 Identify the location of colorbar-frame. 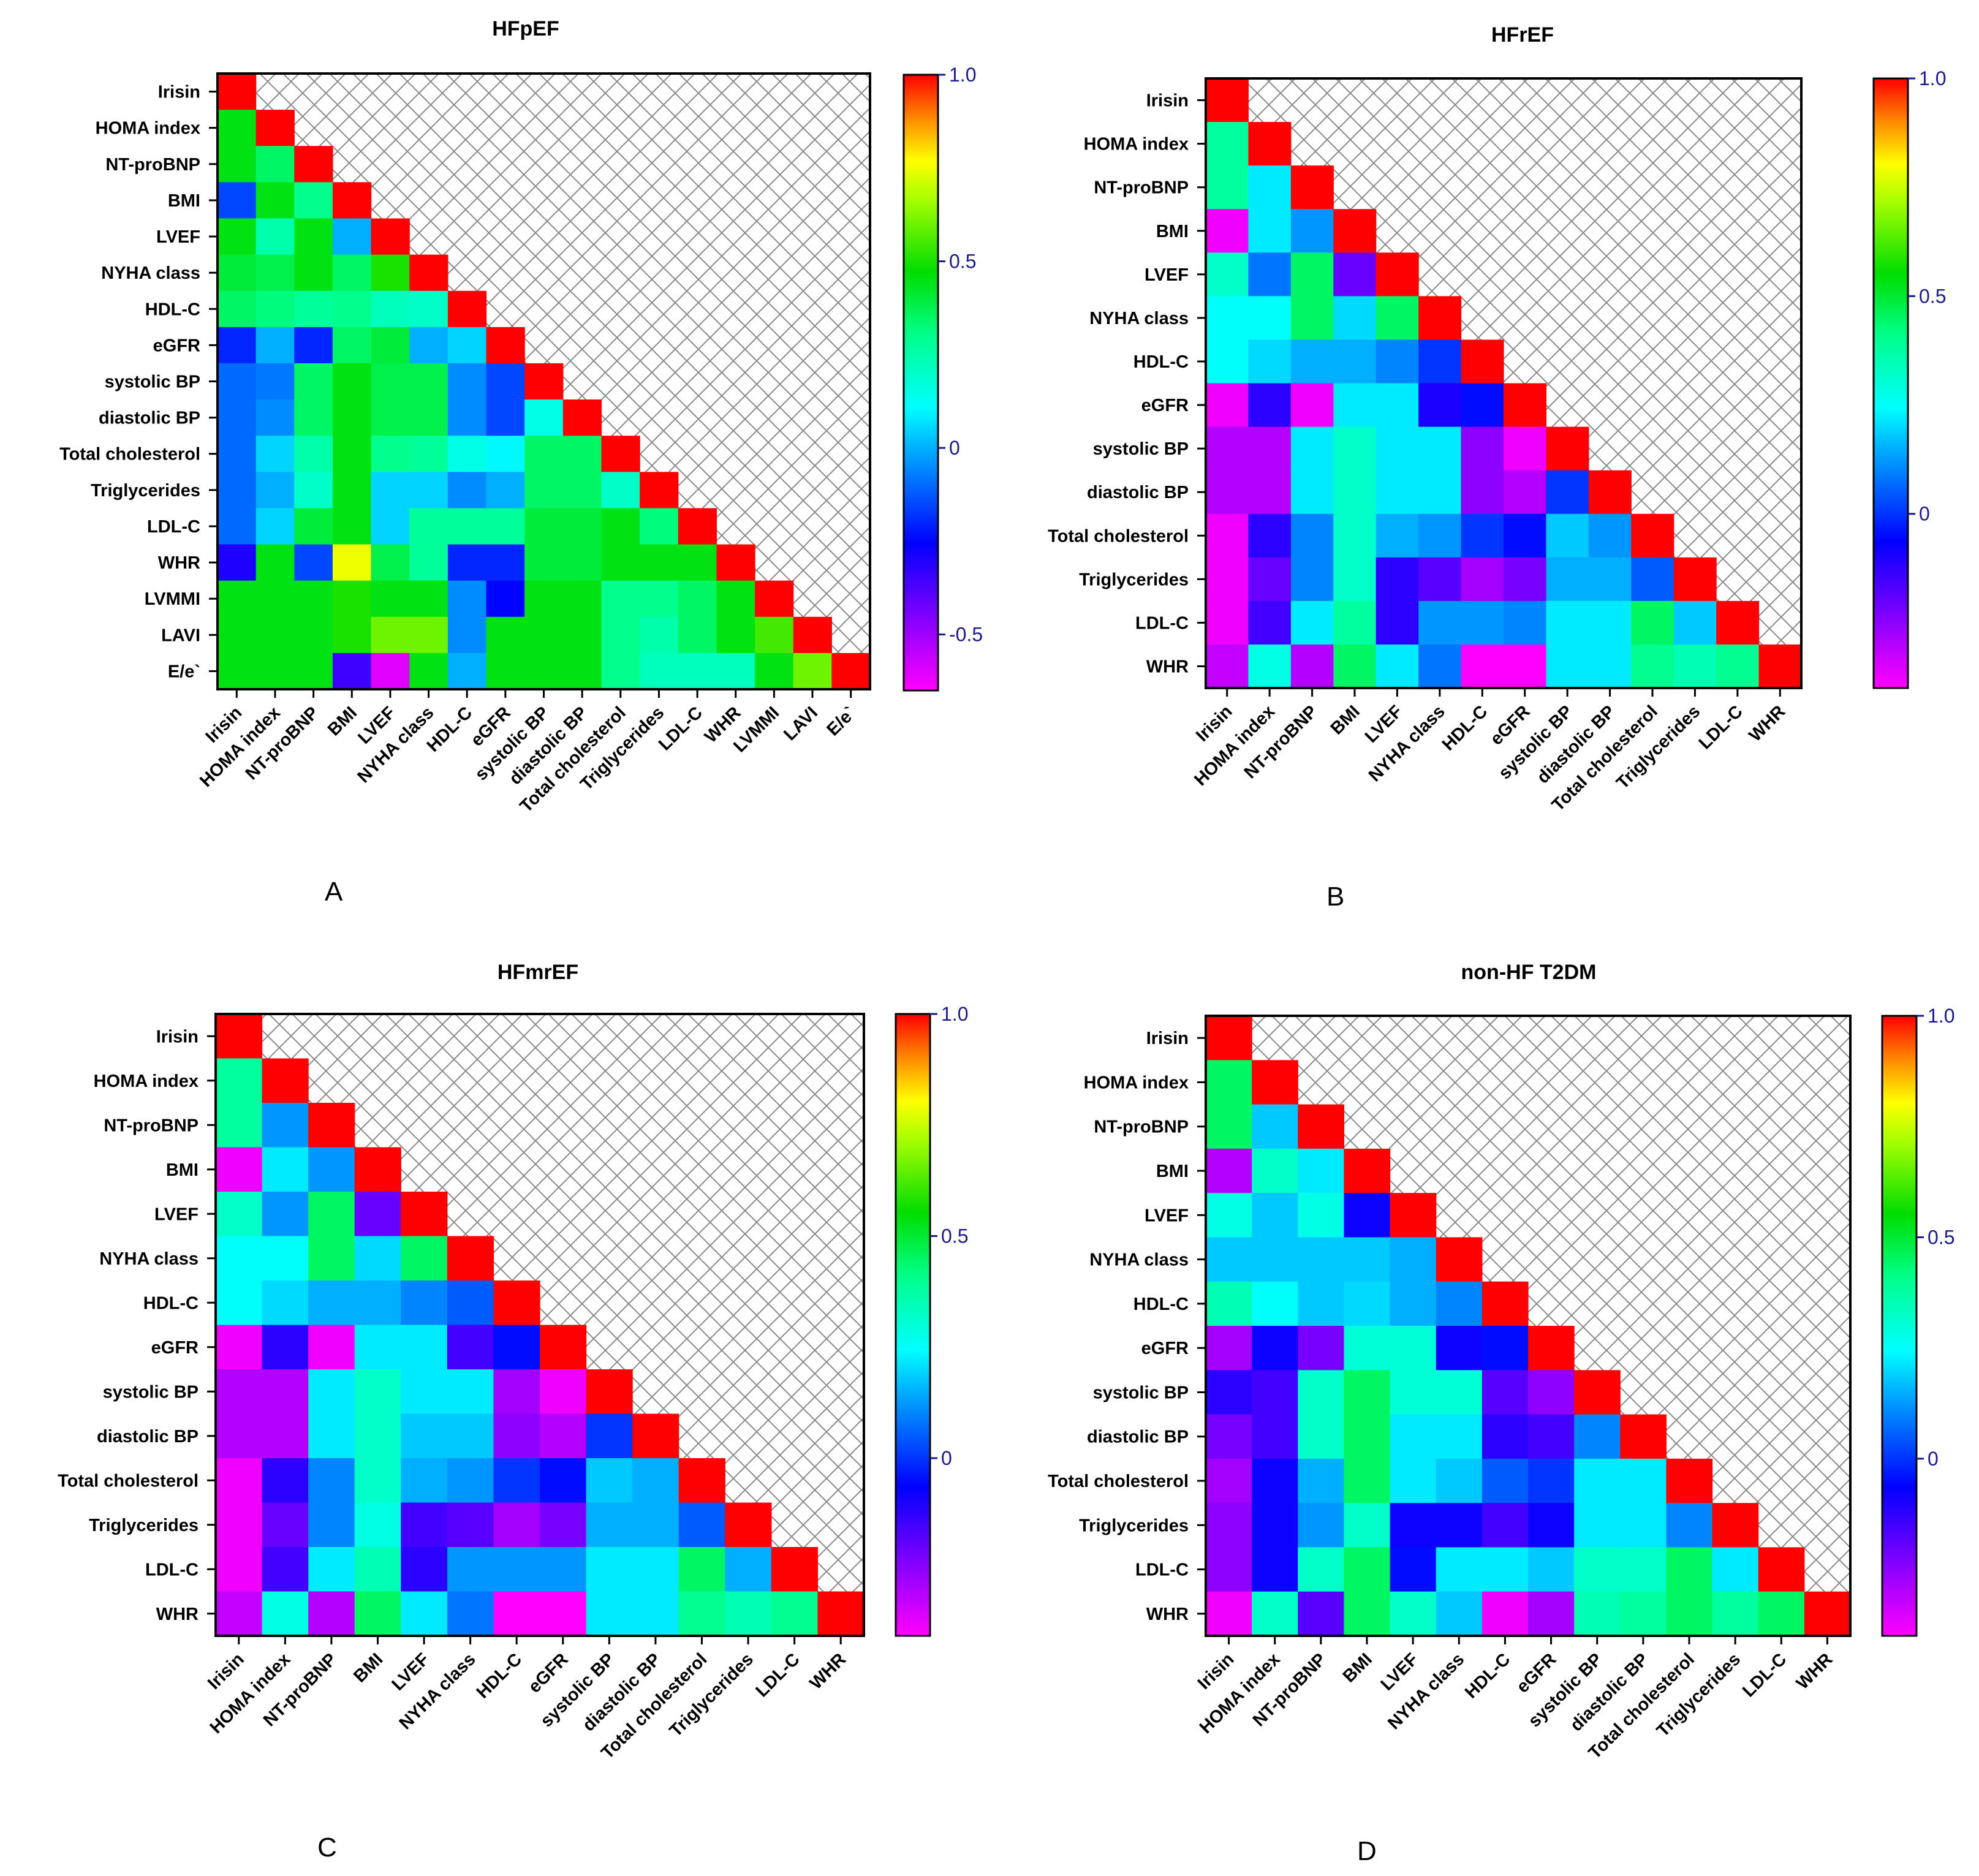
(913, 1325).